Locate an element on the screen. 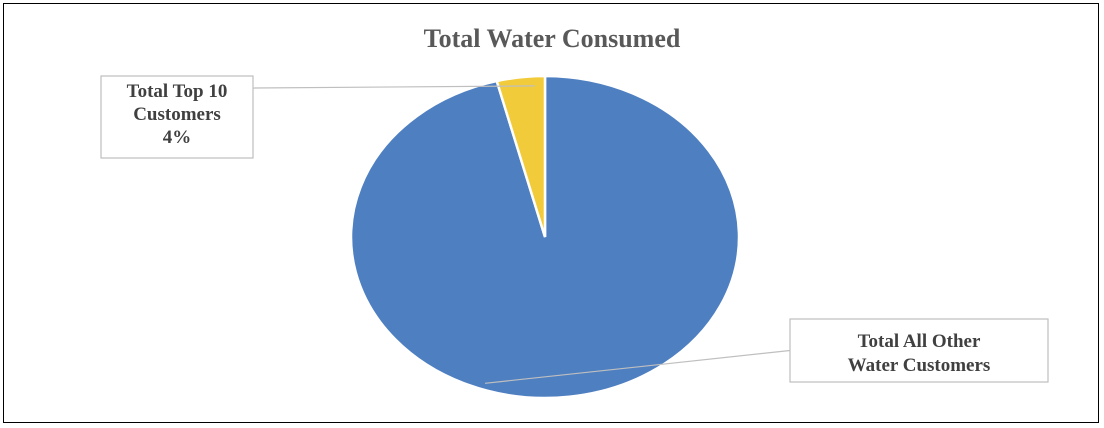 This screenshot has width=1104, height=428. data-label-text-0: Total All Other is located at coordinates (919, 341).